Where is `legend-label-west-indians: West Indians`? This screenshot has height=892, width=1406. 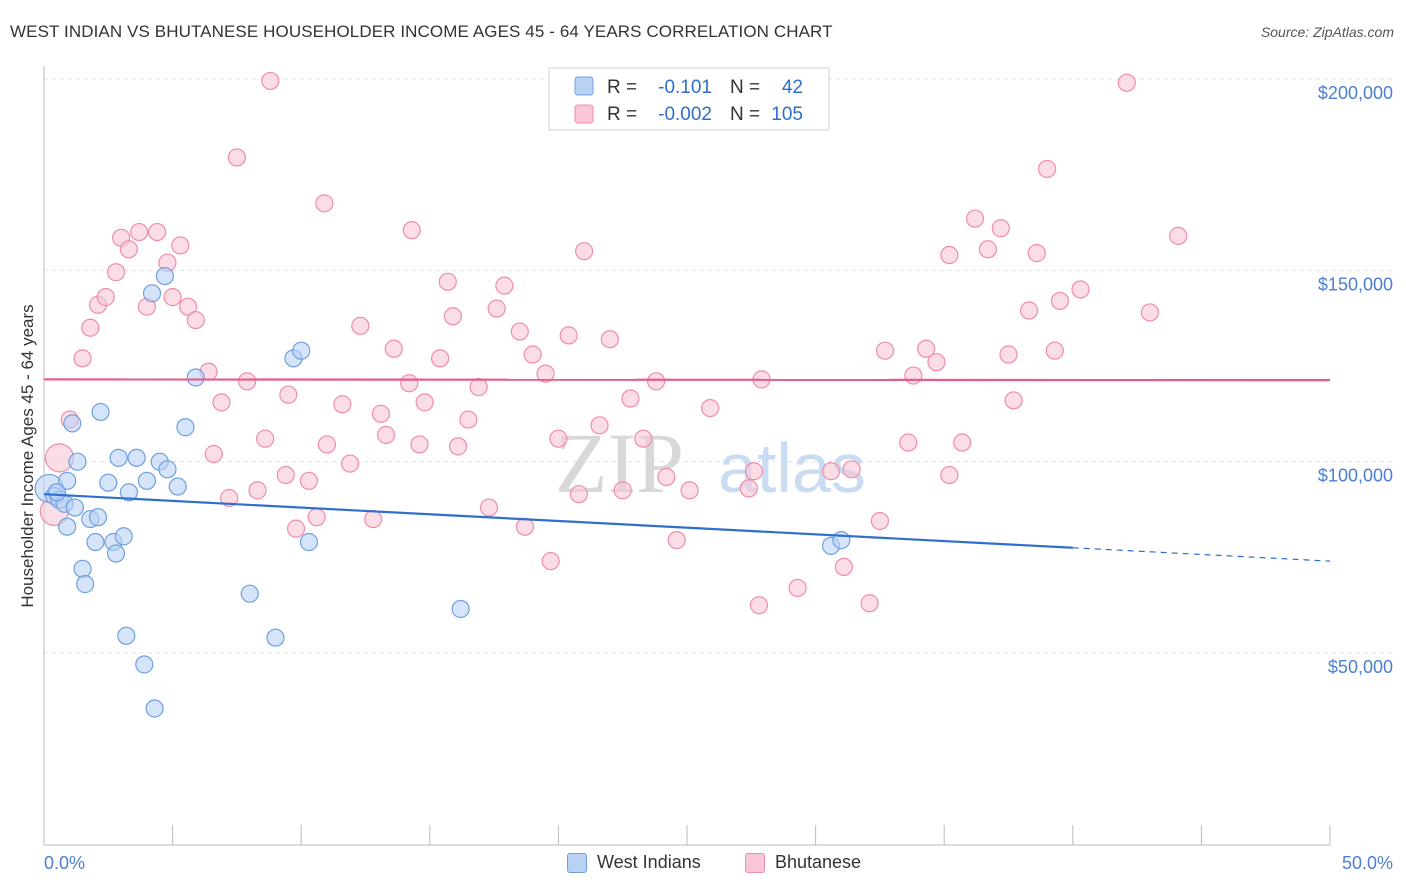 legend-label-west-indians: West Indians is located at coordinates (649, 862).